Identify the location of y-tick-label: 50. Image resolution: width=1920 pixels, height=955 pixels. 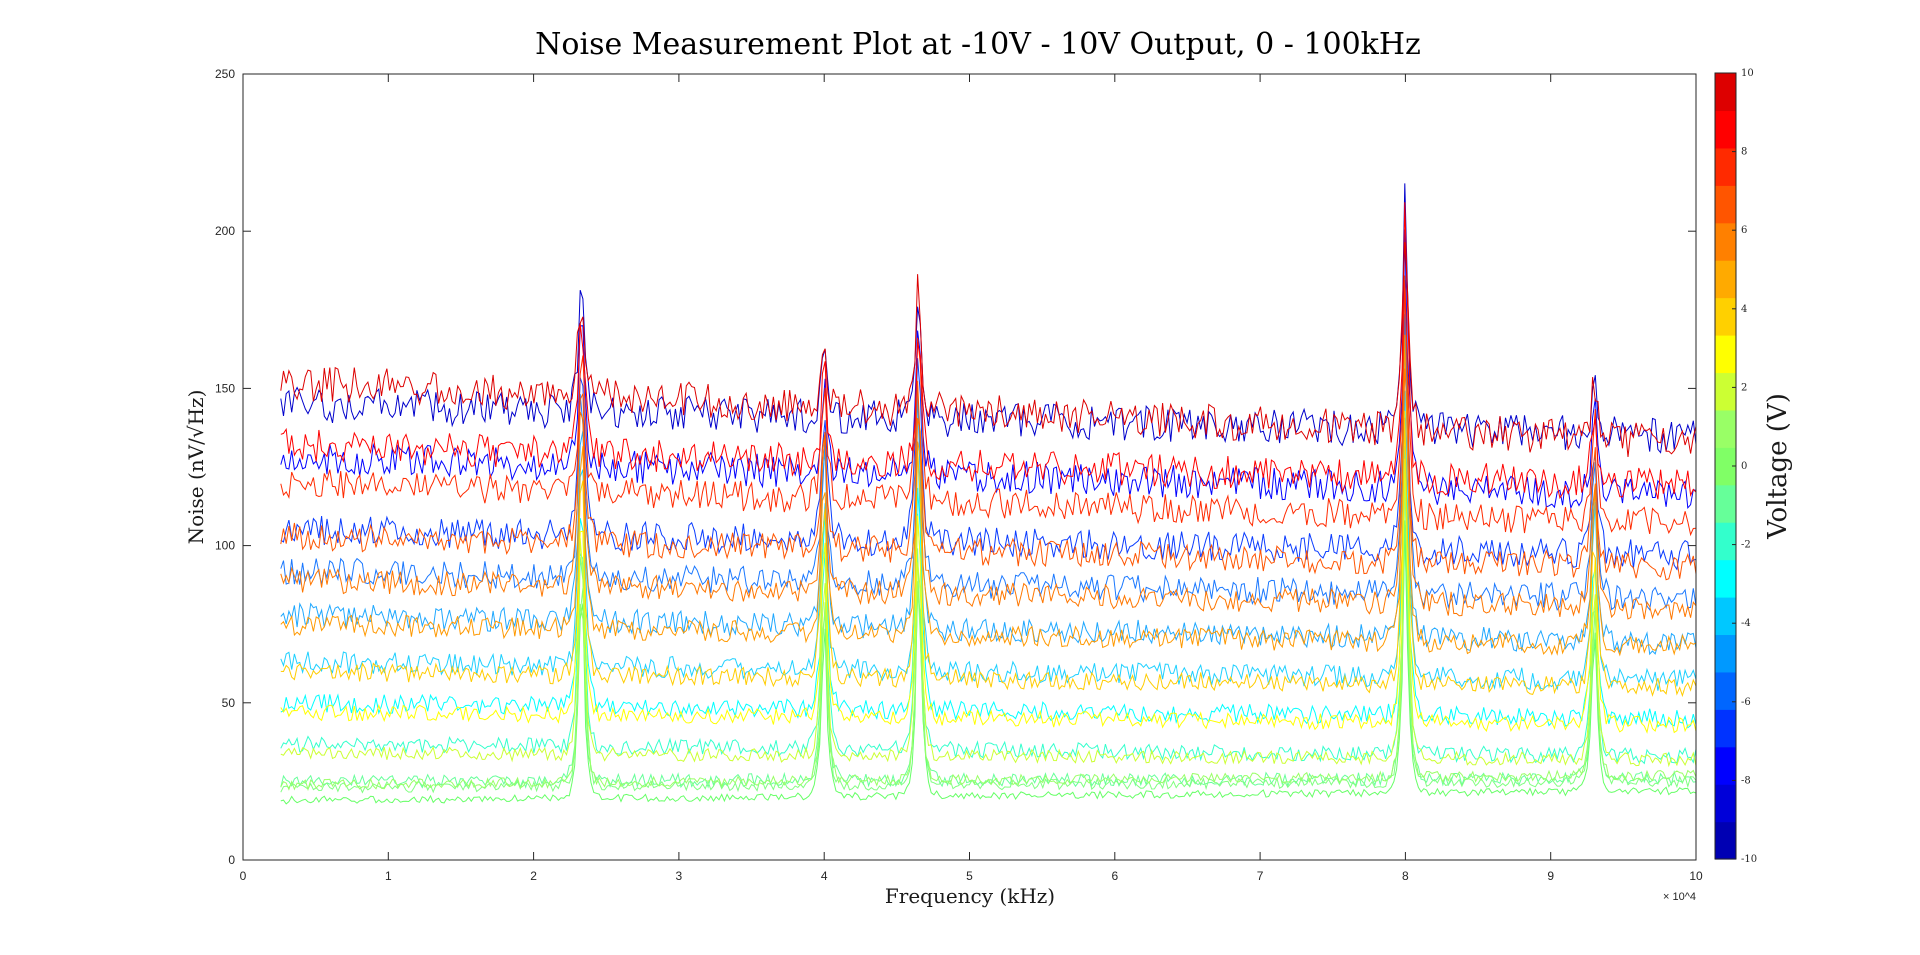
(229, 703).